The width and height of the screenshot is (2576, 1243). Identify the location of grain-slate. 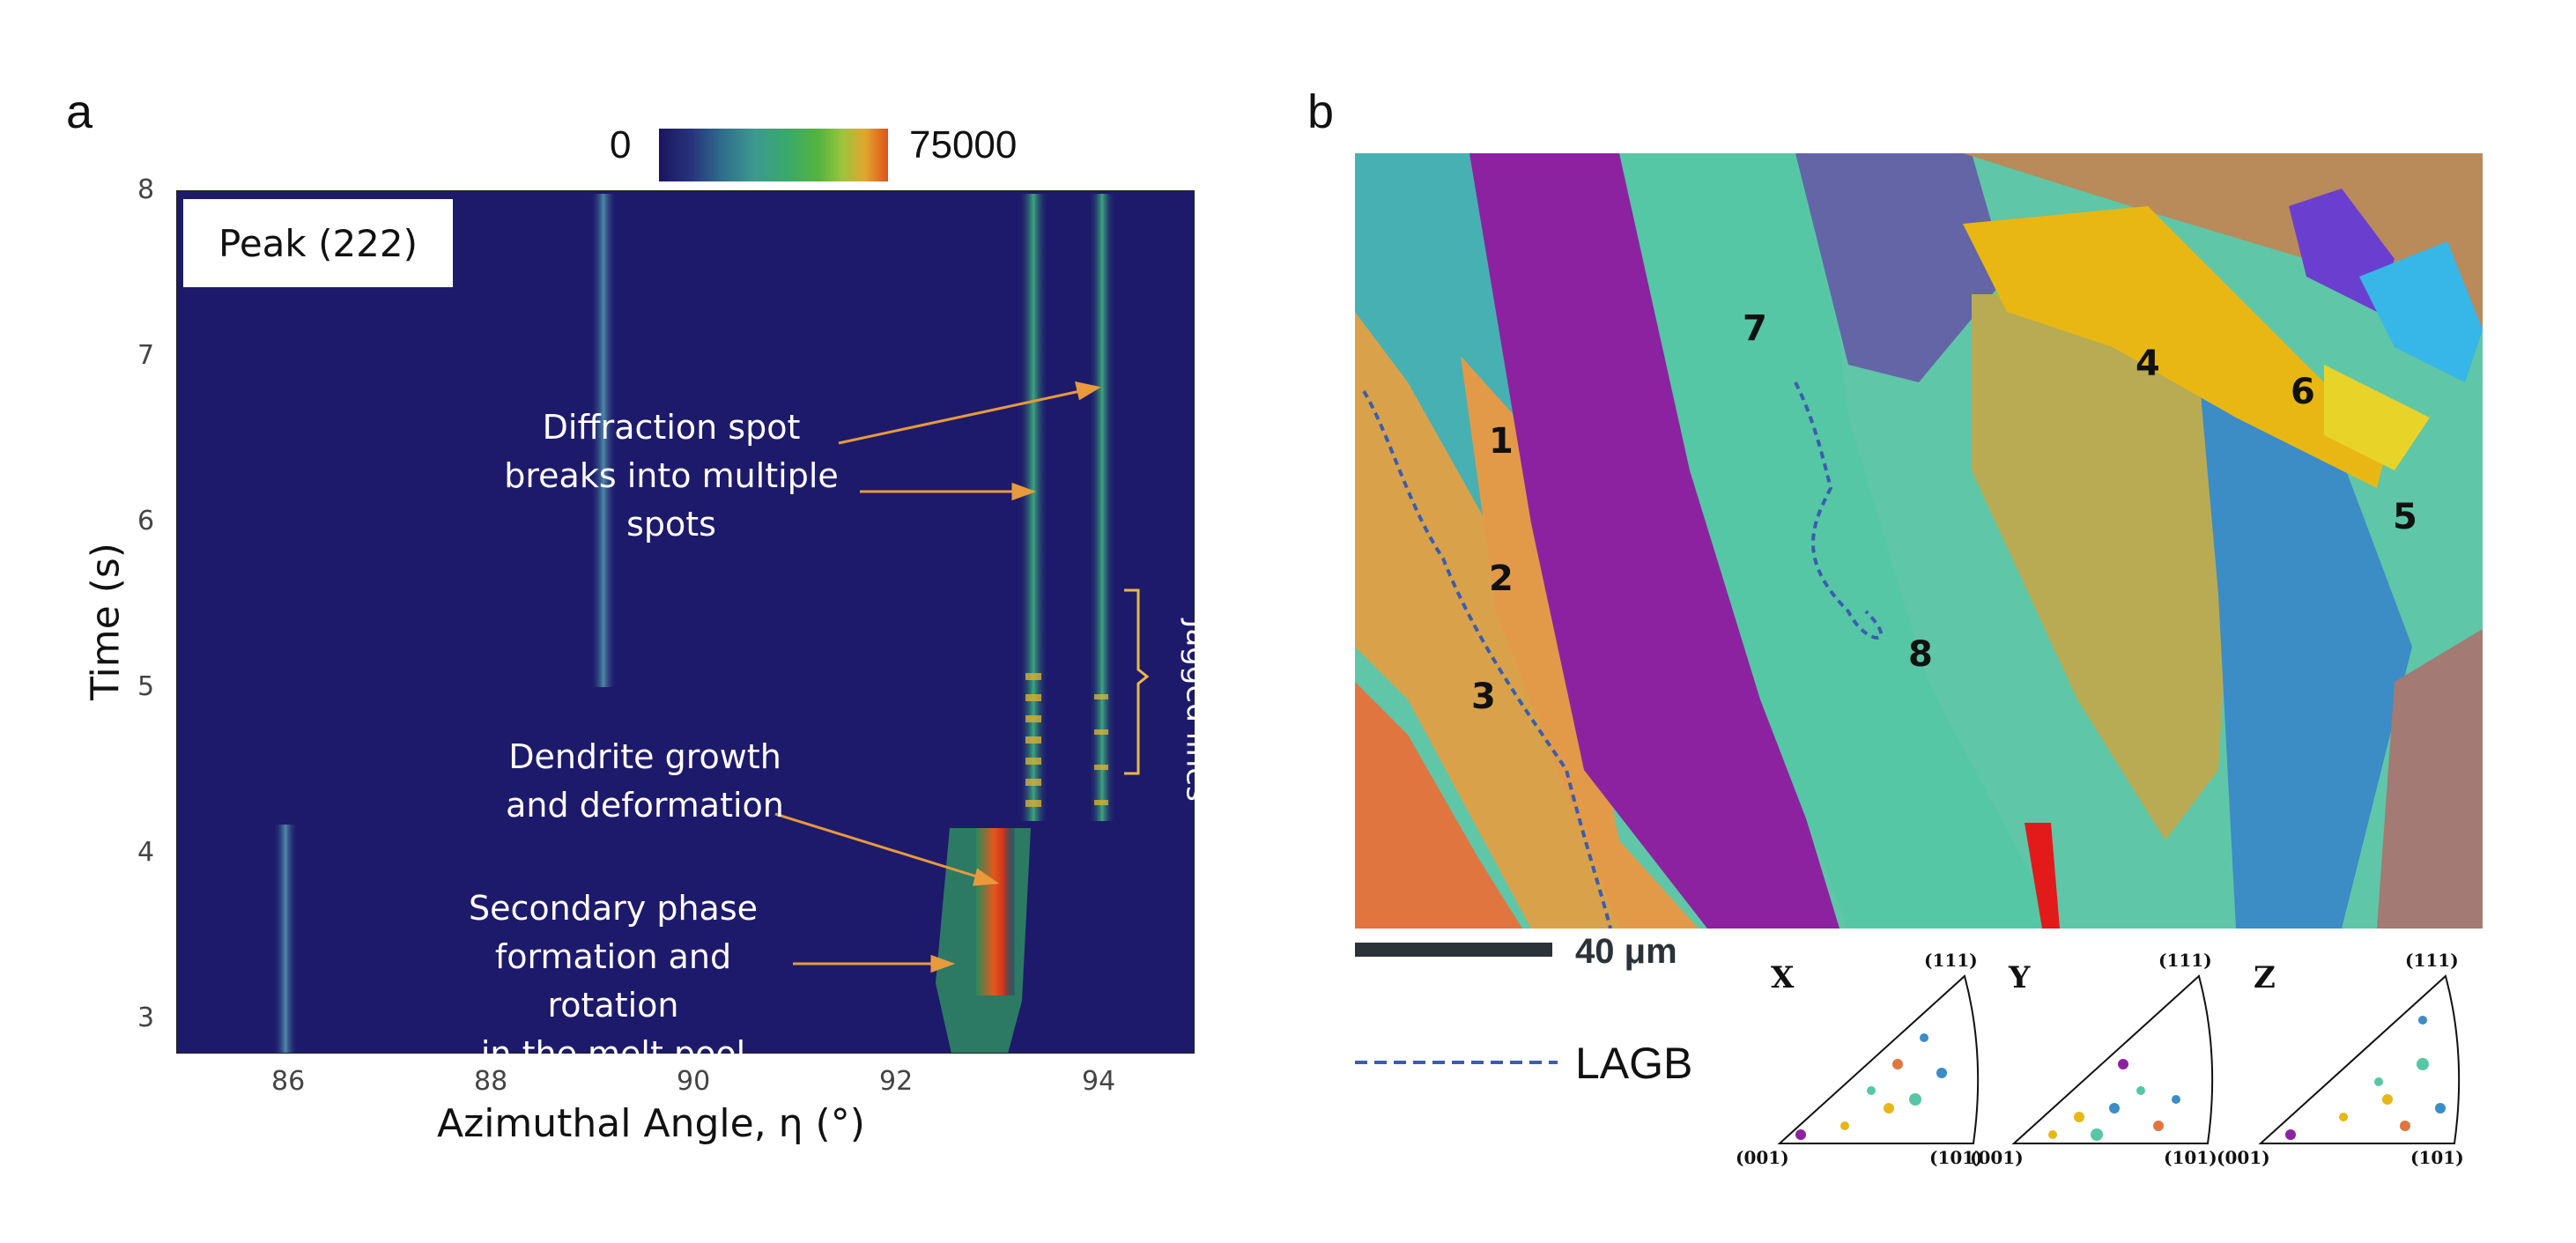
(1901, 267).